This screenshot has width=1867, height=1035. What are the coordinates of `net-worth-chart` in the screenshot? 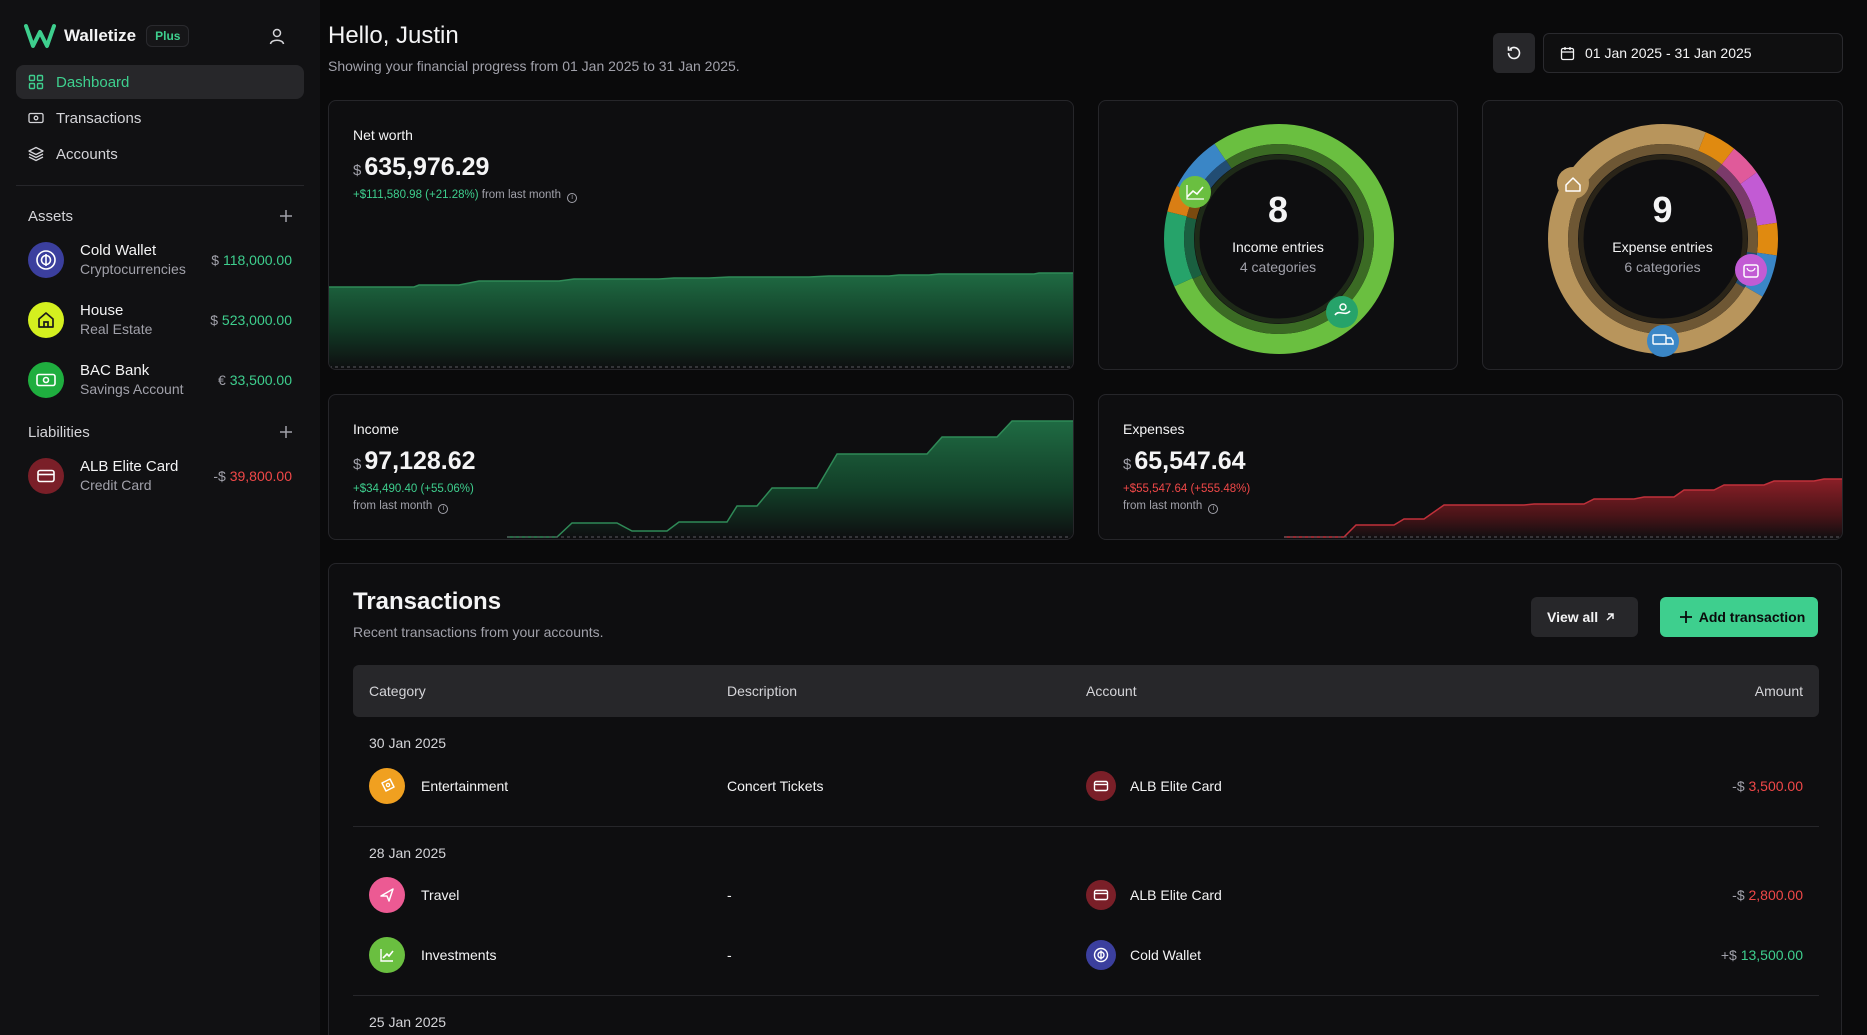 It's located at (701, 320).